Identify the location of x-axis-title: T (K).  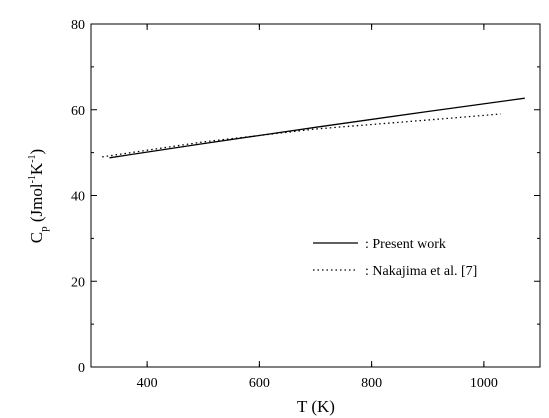
(316, 406).